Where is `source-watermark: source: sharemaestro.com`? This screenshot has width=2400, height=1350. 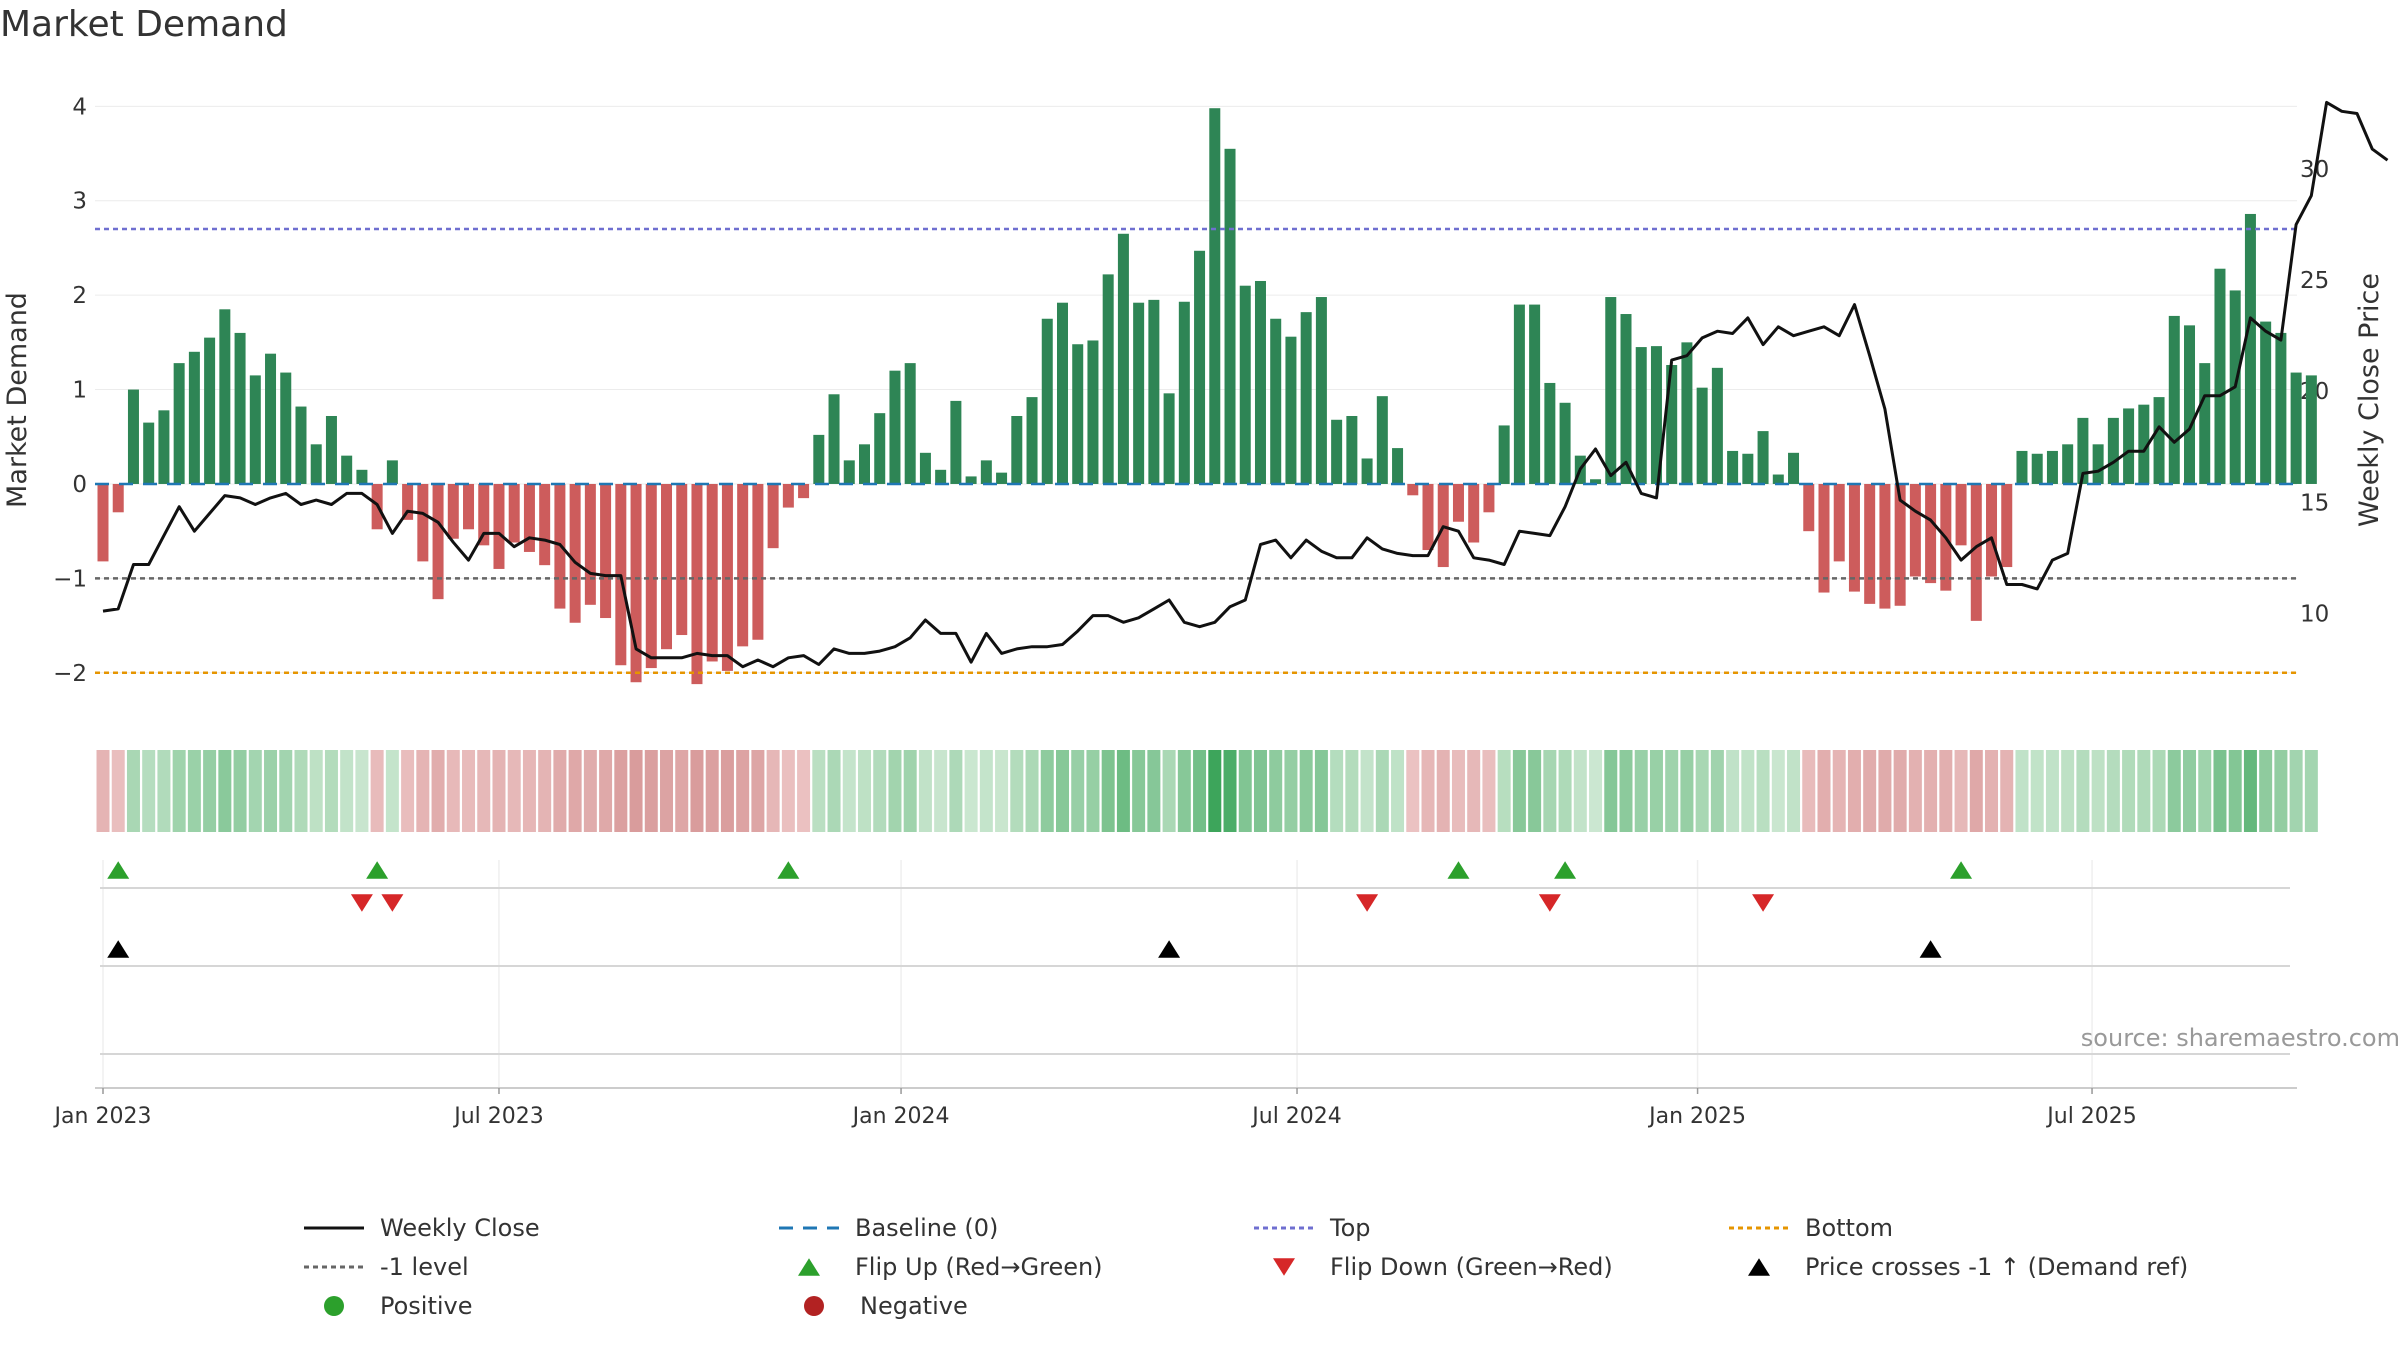
source-watermark: source: sharemaestro.com is located at coordinates (2240, 1038).